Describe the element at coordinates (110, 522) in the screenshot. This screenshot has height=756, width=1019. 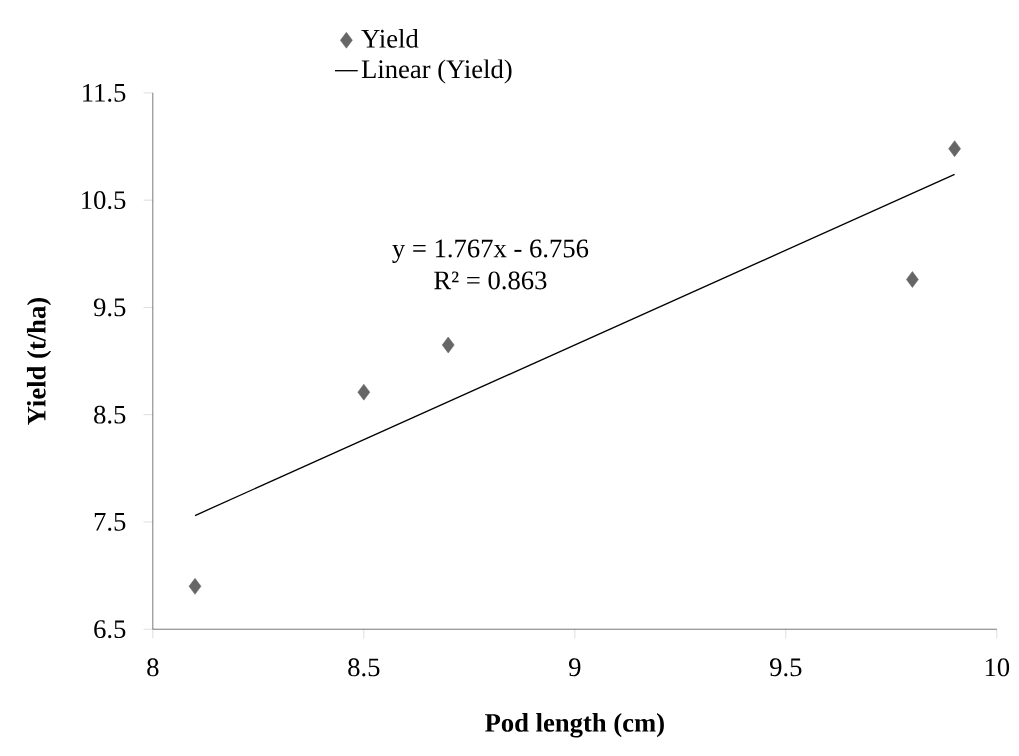
I see `y-tick-label: 7.5` at that location.